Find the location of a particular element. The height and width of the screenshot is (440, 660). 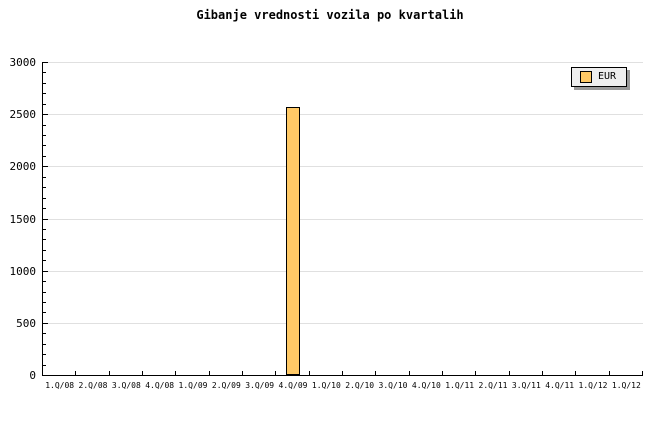

x-axis-label: 1.Q/09 is located at coordinates (193, 385).